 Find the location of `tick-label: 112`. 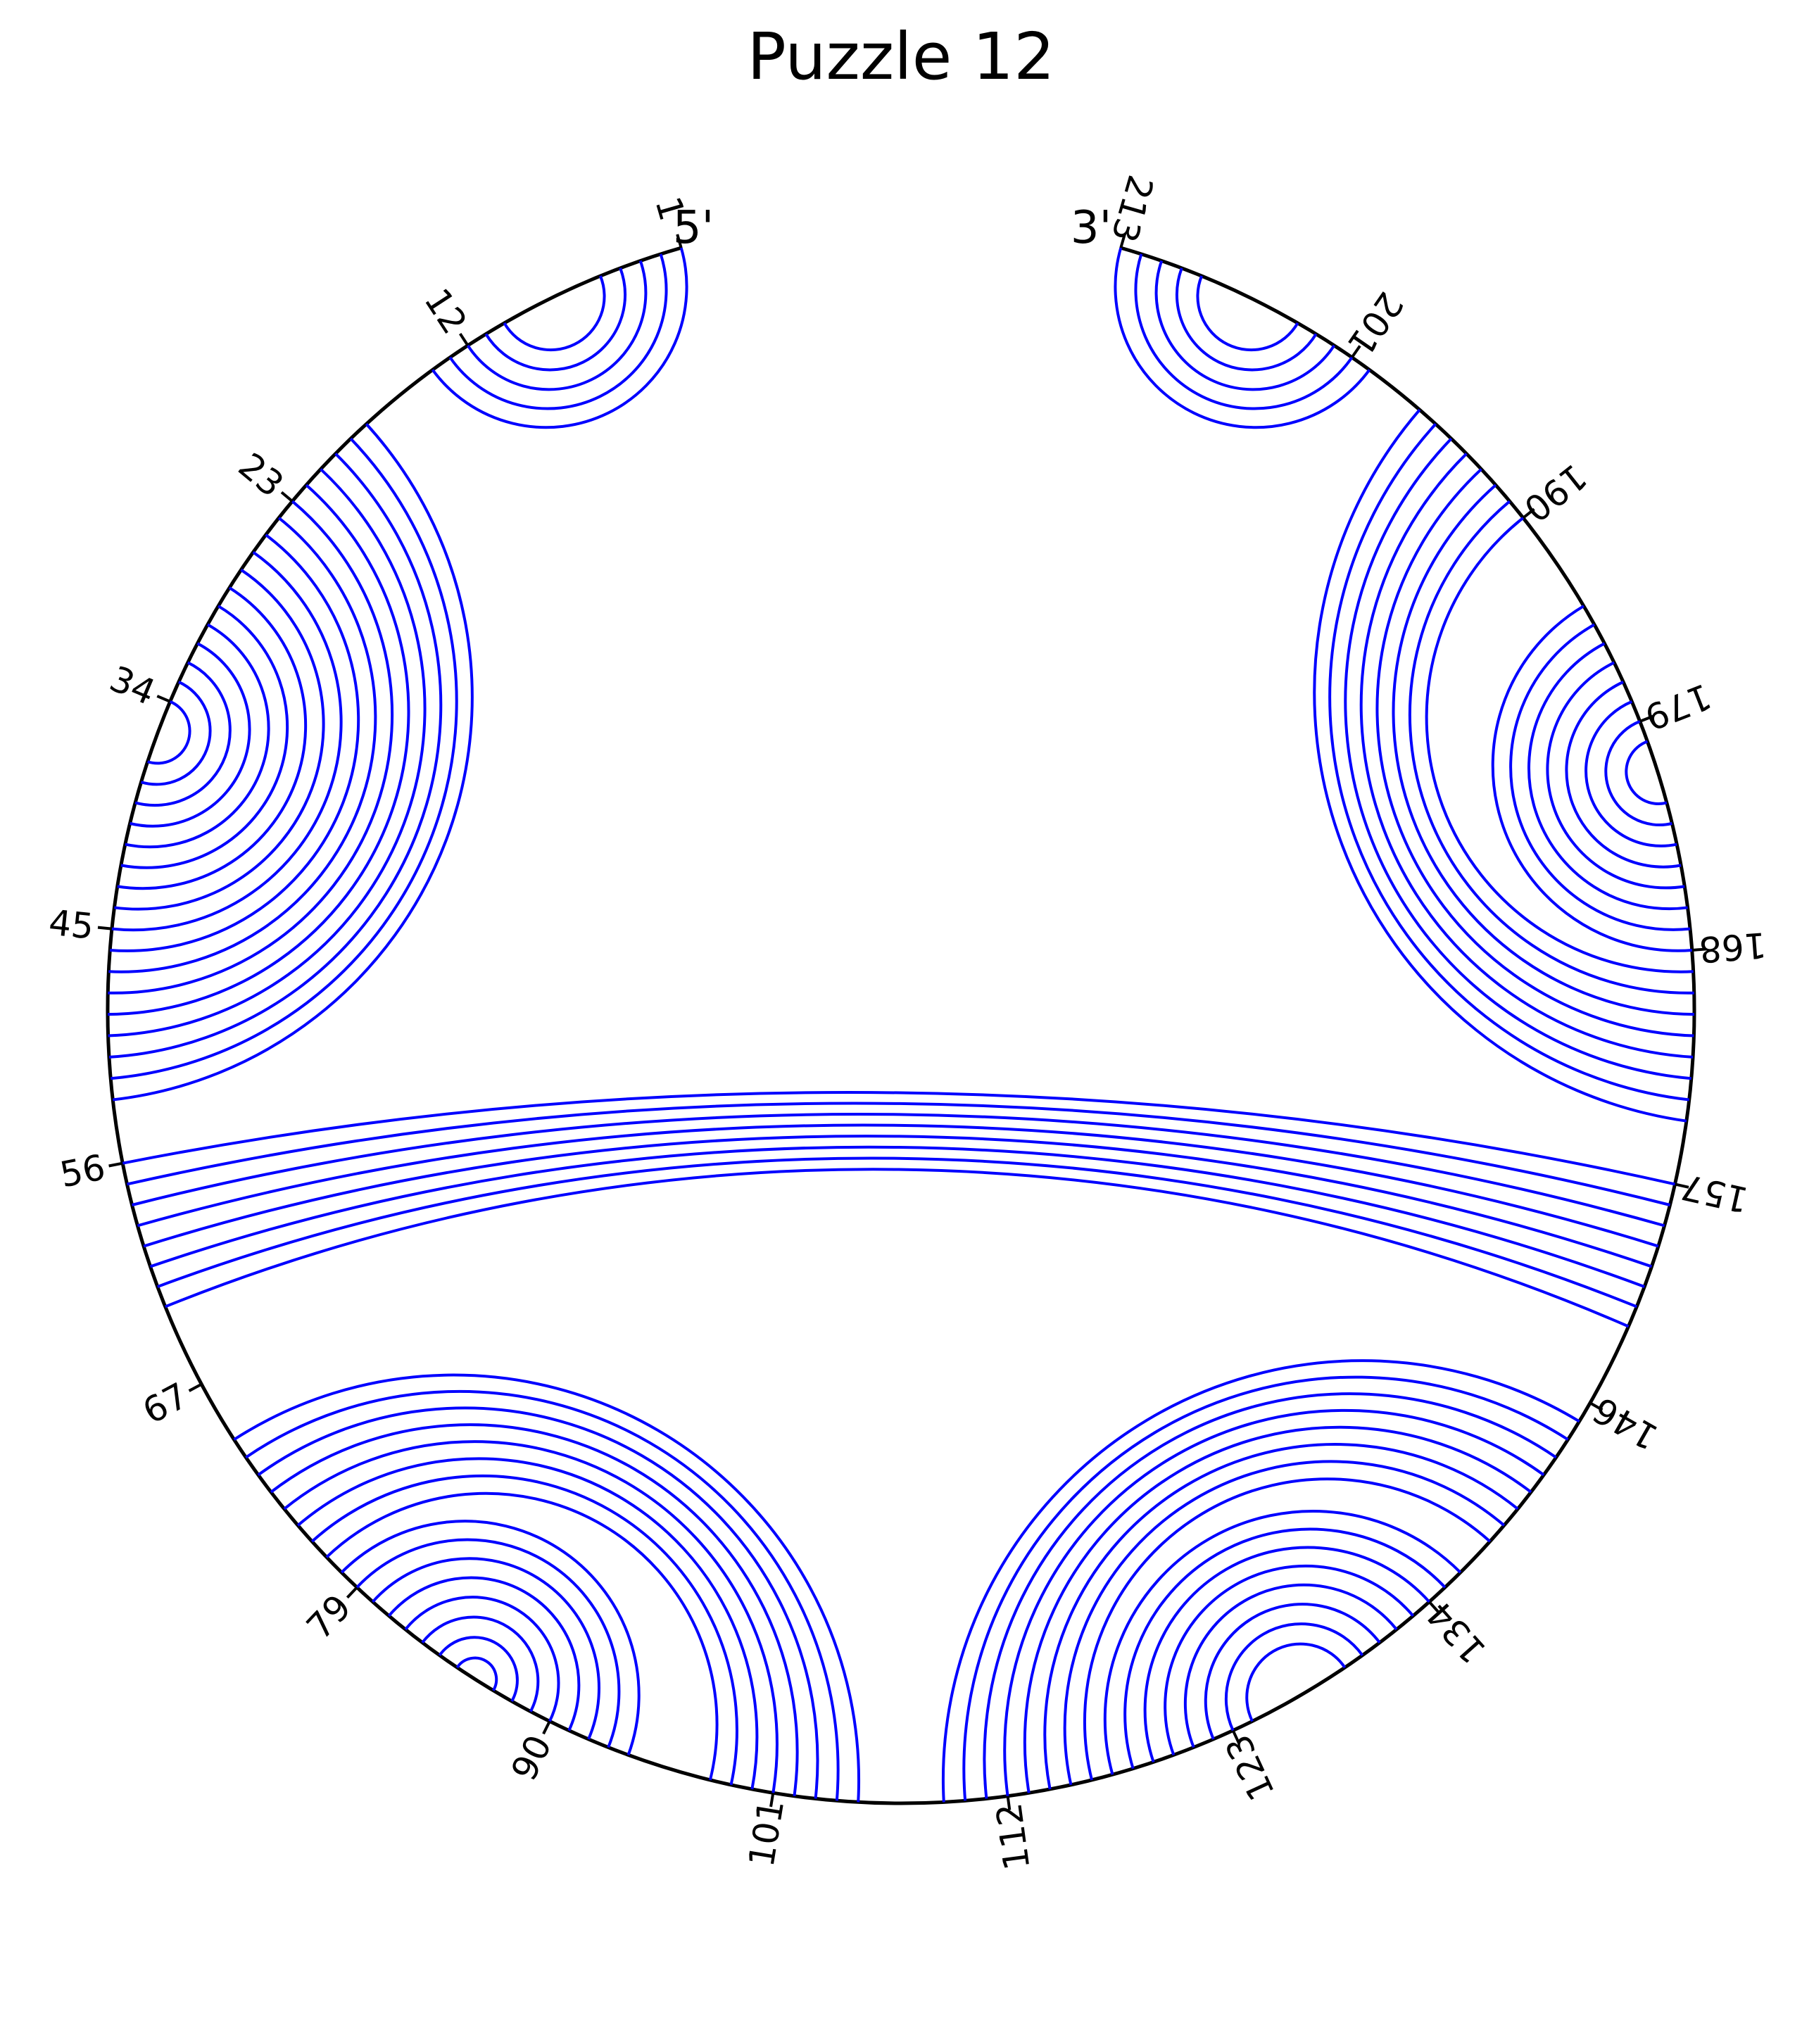

tick-label: 112 is located at coordinates (1013, 1836).